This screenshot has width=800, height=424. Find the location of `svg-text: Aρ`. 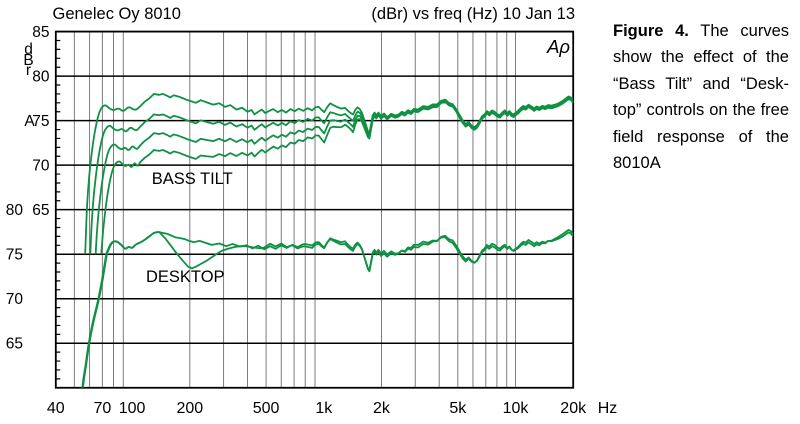

svg-text: Aρ is located at coordinates (558, 46).